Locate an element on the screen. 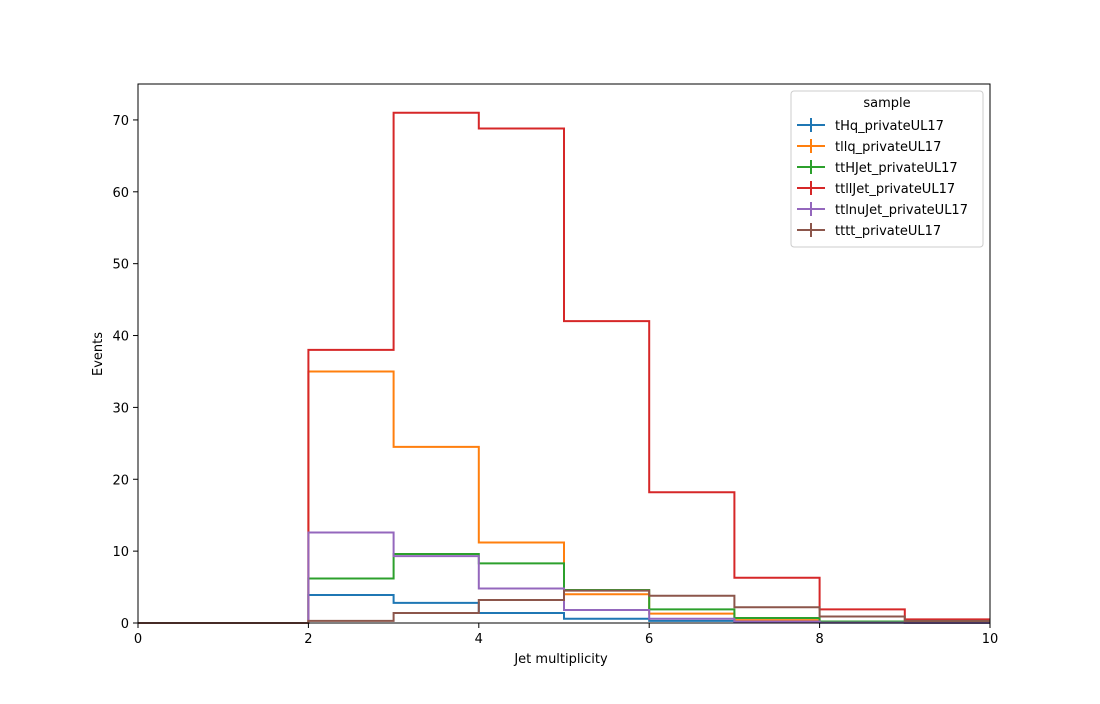  y-tick-label-4: 40 is located at coordinates (120, 337).